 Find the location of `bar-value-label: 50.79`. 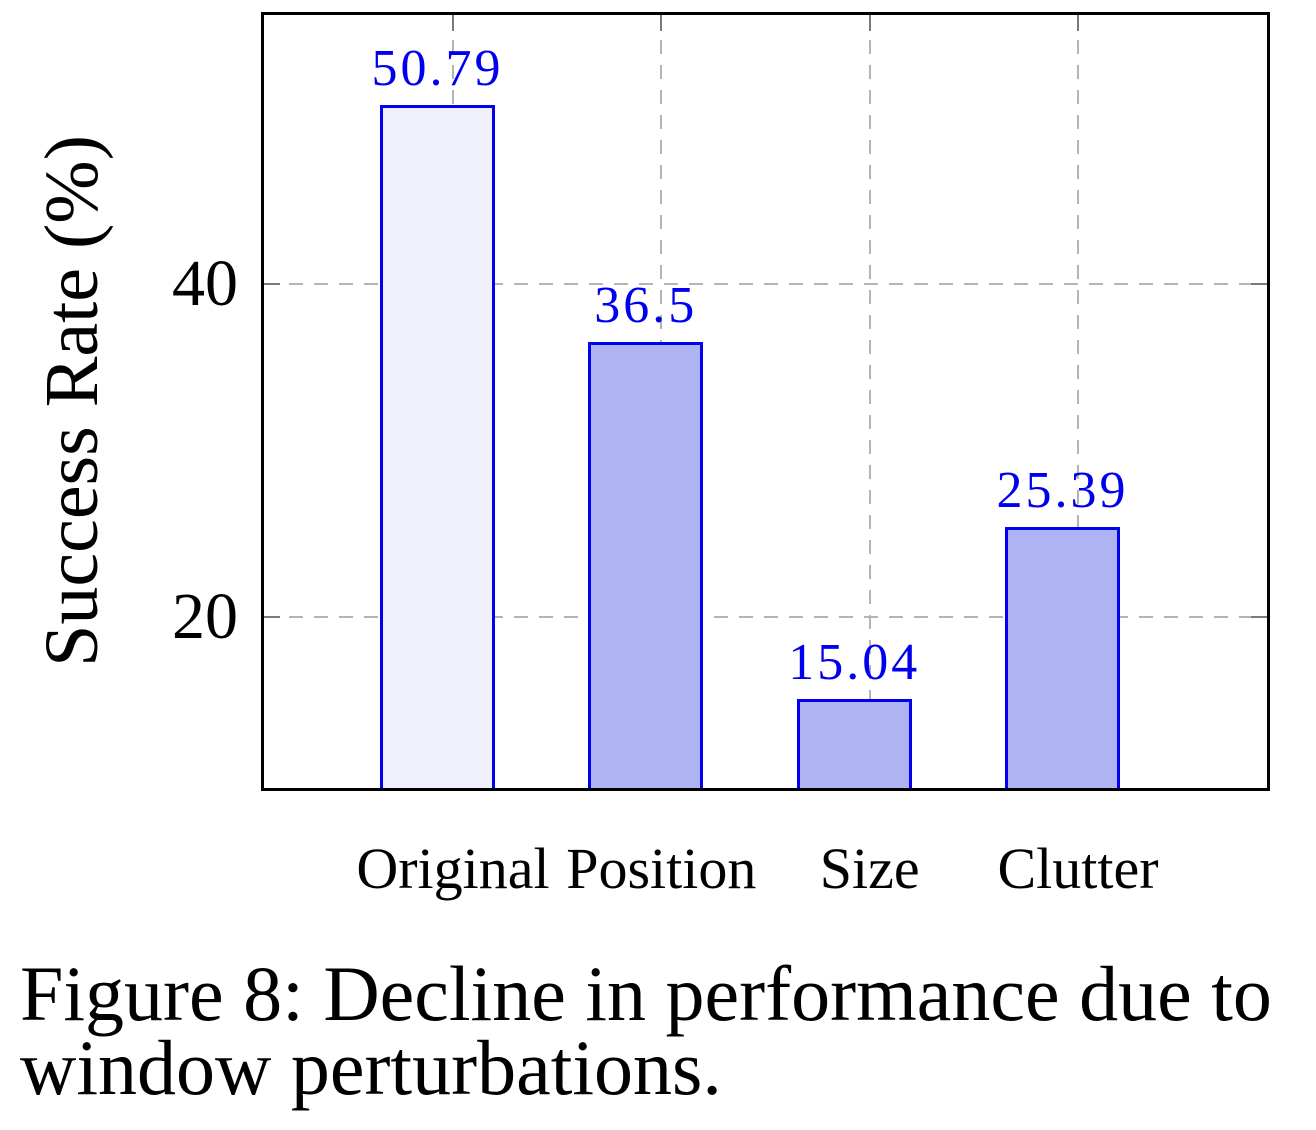

bar-value-label: 50.79 is located at coordinates (437, 68).